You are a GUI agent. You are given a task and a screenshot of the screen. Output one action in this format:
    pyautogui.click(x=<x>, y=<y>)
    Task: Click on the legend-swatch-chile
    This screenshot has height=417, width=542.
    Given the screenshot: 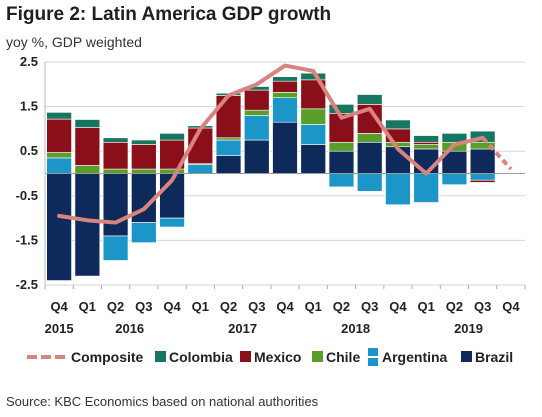 What is the action you would take?
    pyautogui.click(x=317, y=356)
    